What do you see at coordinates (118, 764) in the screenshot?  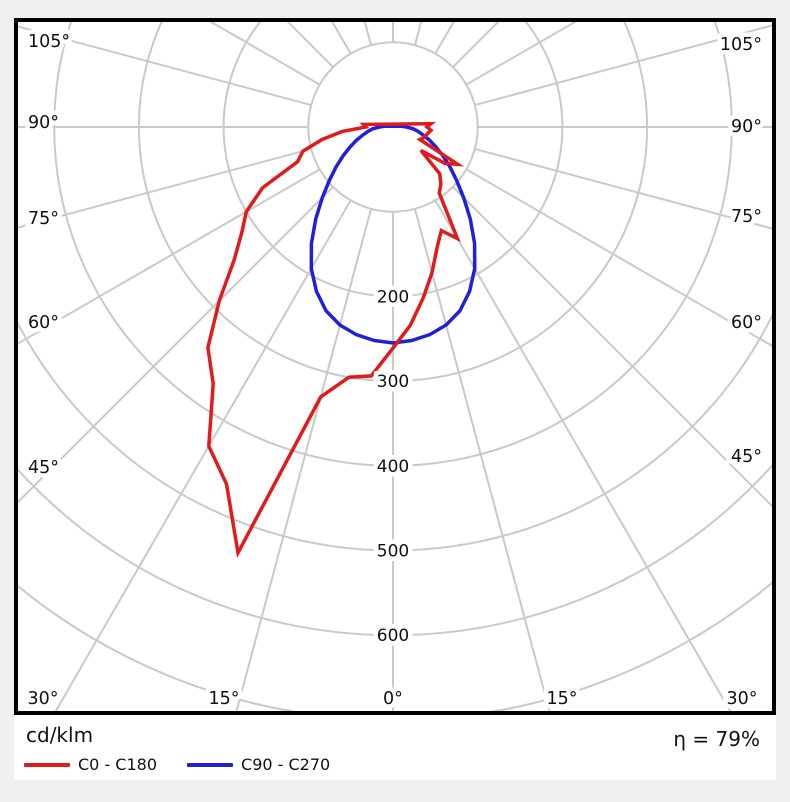 I see `legend-label-c0-c180: C0 - C180` at bounding box center [118, 764].